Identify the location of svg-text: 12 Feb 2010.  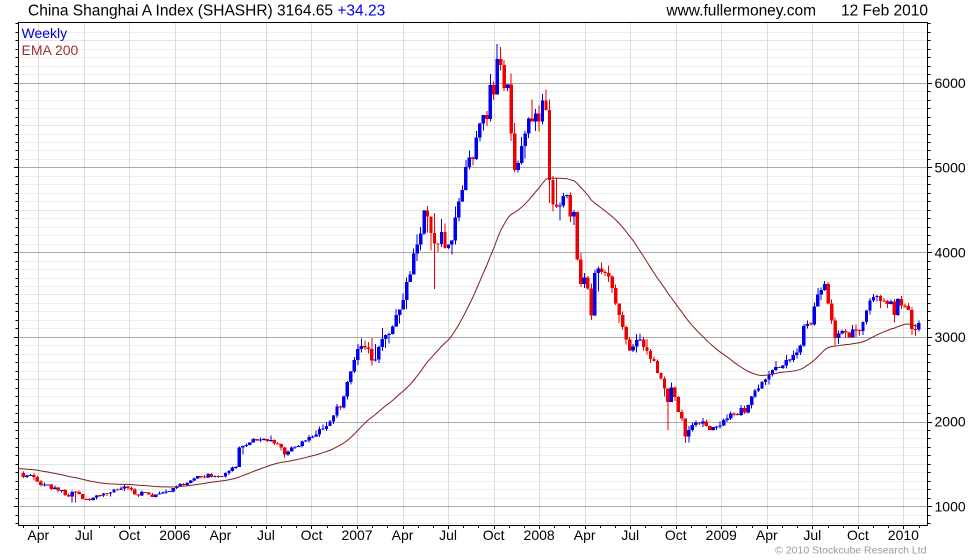
(884, 10).